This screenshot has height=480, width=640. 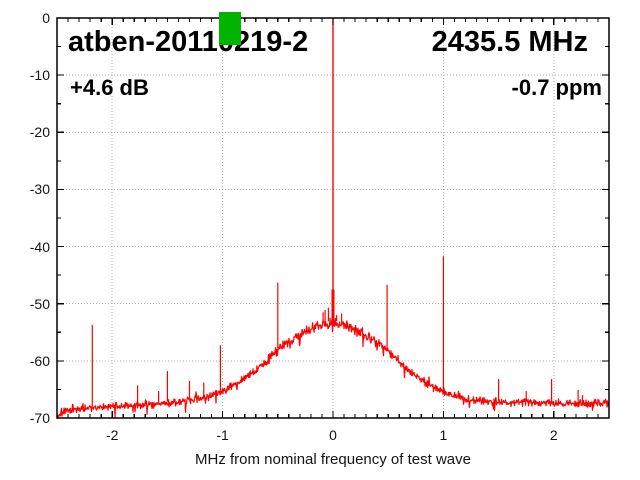 What do you see at coordinates (509, 42) in the screenshot?
I see `test-frequency-label: 2435.5 MHz` at bounding box center [509, 42].